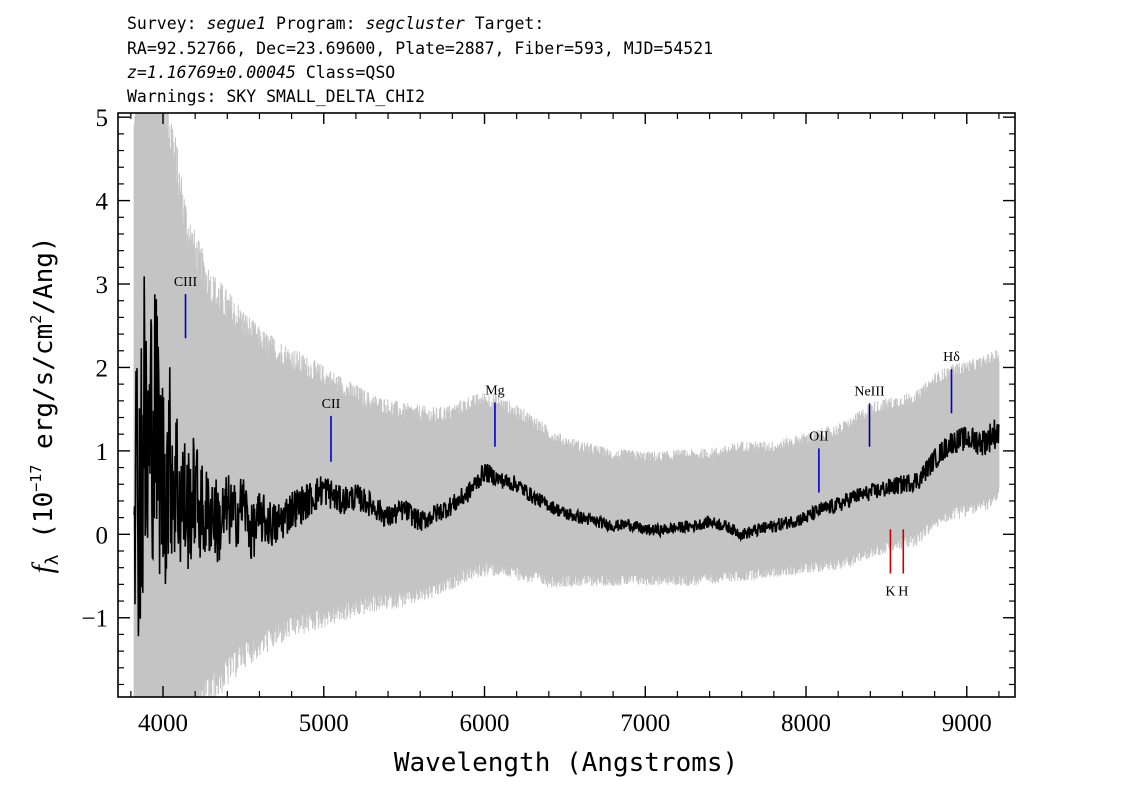 This screenshot has height=810, width=1134. I want to click on y-label-post: /Ang), so click(44, 275).